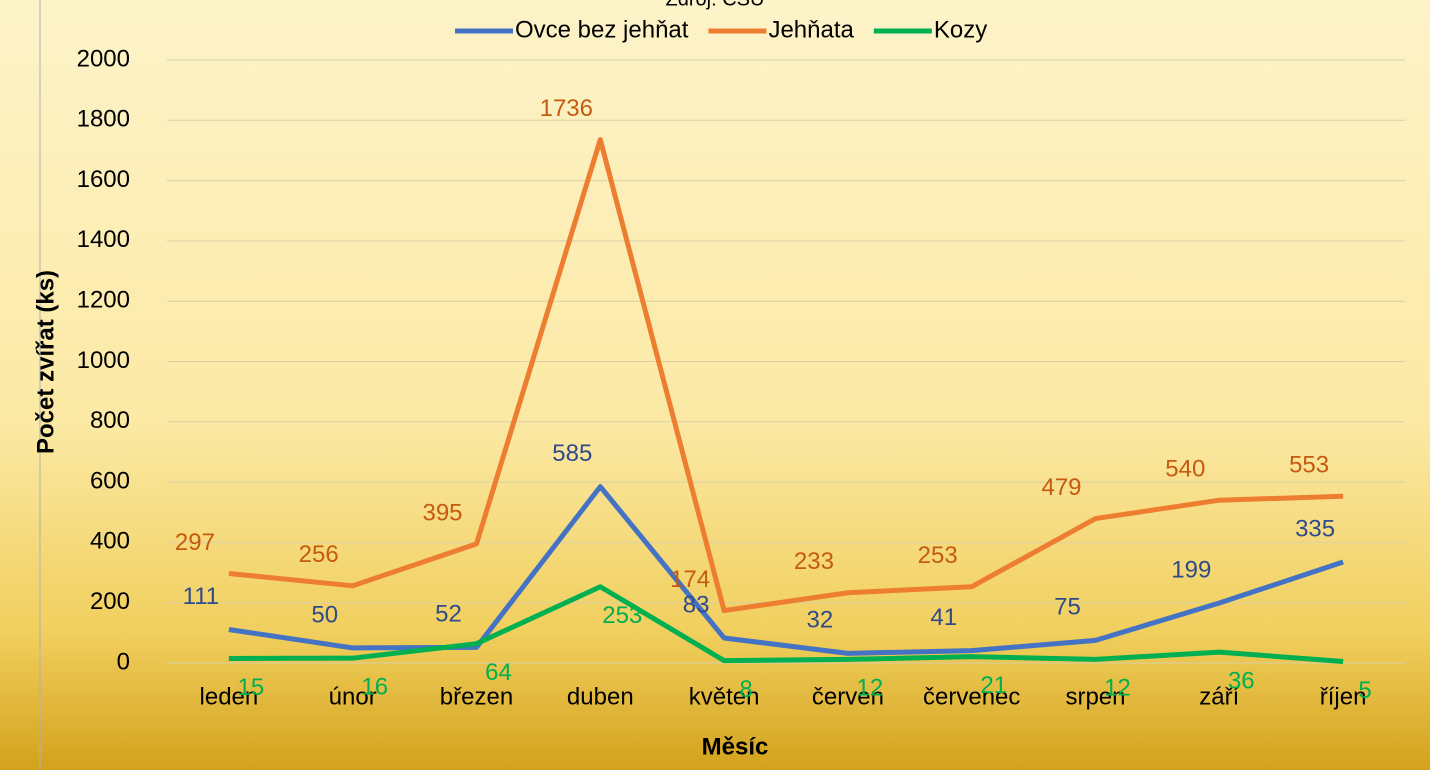 The image size is (1430, 770). Describe the element at coordinates (1061, 487) in the screenshot. I see `data-label: 479` at that location.